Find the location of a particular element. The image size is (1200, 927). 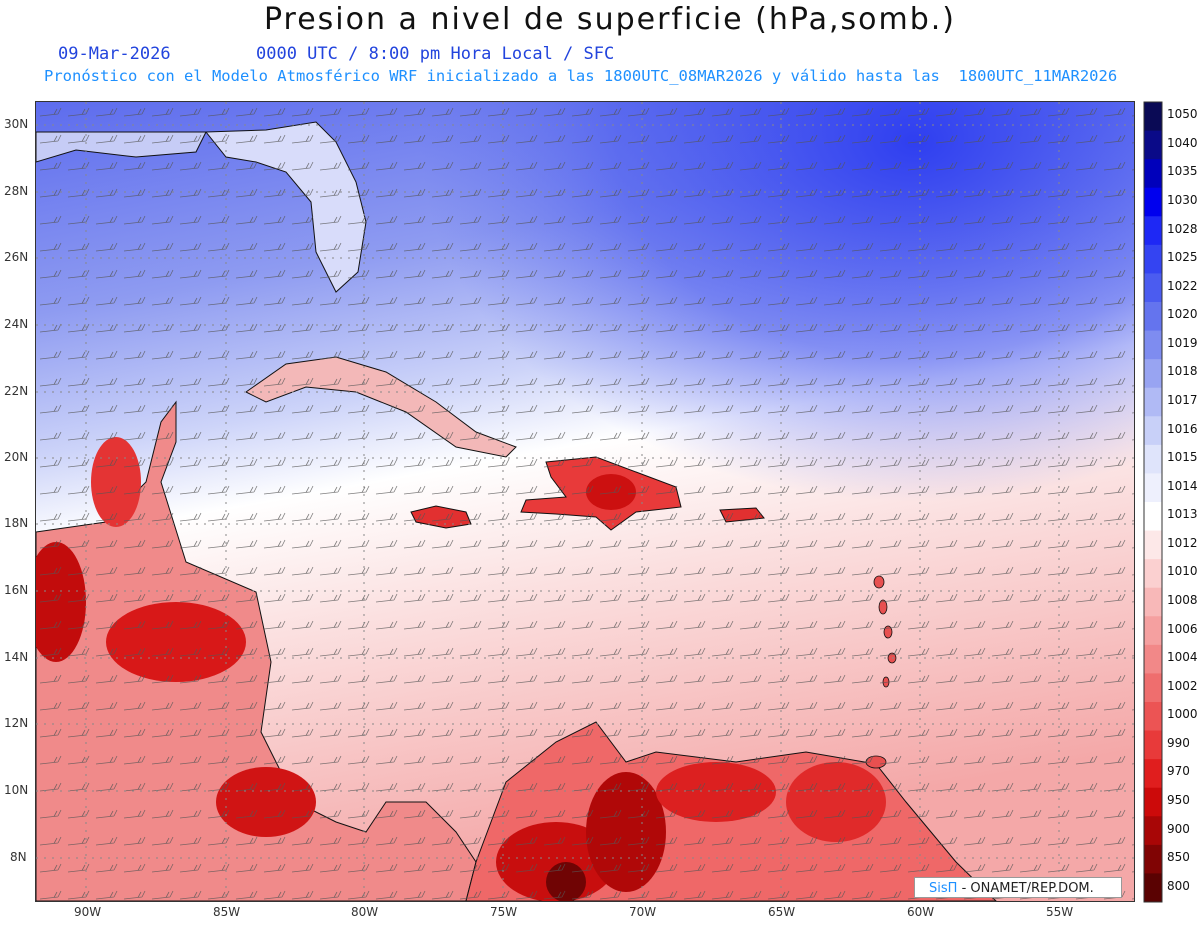

lat-label-16n: 16N is located at coordinates (16, 590).